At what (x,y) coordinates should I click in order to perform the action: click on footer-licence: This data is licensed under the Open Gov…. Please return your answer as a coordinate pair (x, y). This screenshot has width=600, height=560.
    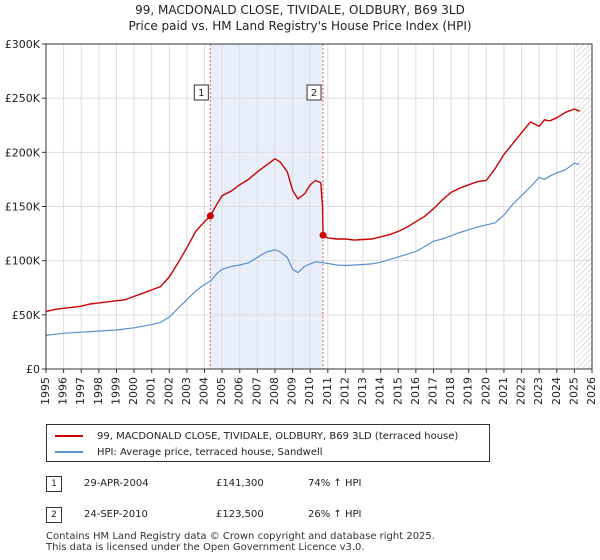
    Looking at the image, I should click on (205, 547).